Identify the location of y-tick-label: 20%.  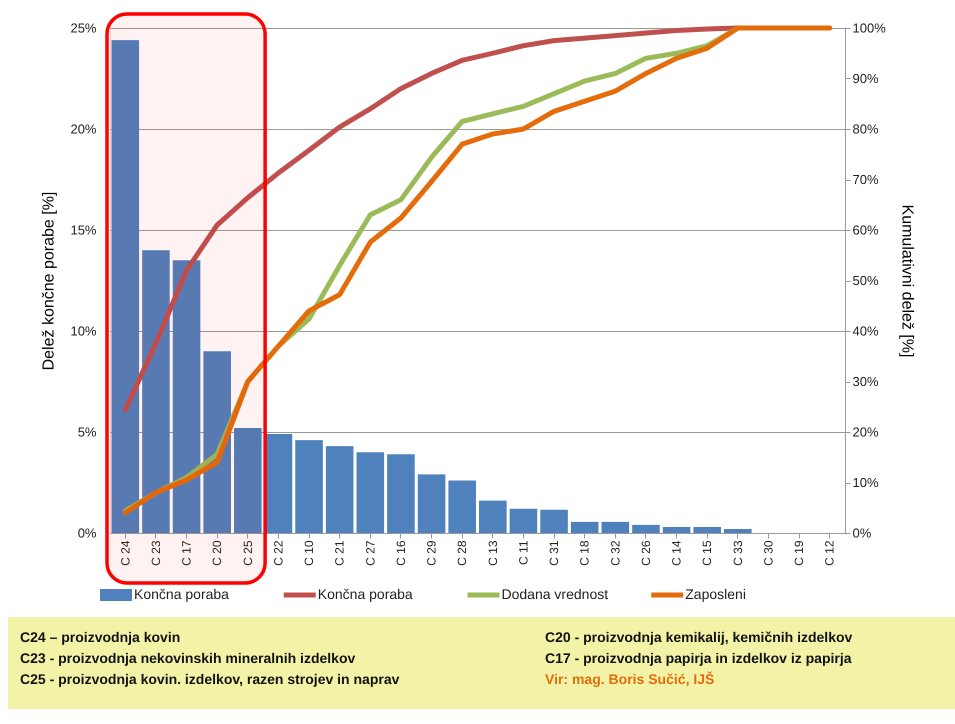
(83, 129).